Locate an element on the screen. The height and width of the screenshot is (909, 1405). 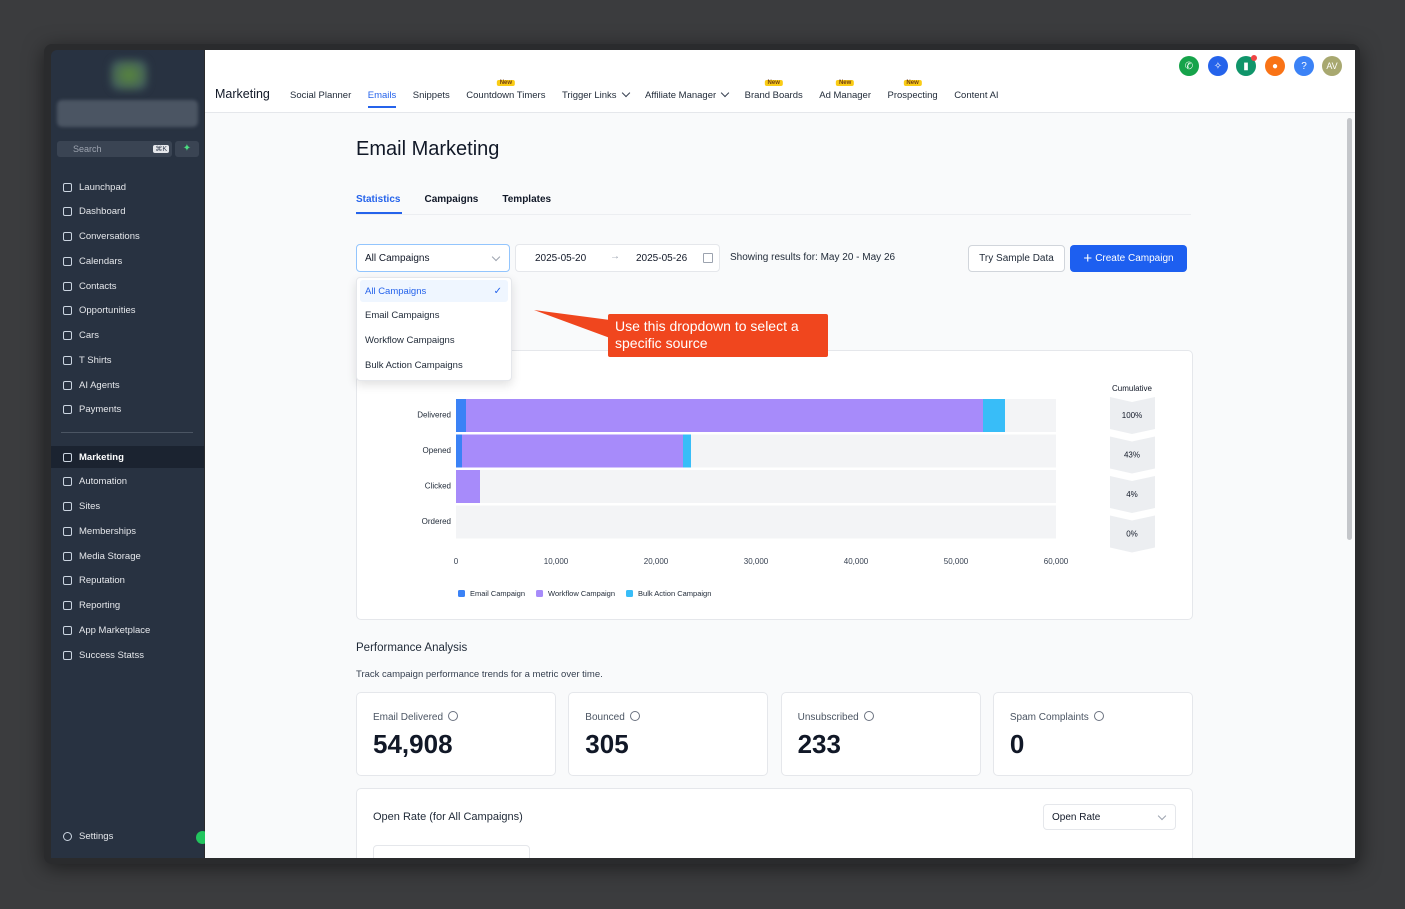
sidebar-item: App Marketplace is located at coordinates (127, 630).